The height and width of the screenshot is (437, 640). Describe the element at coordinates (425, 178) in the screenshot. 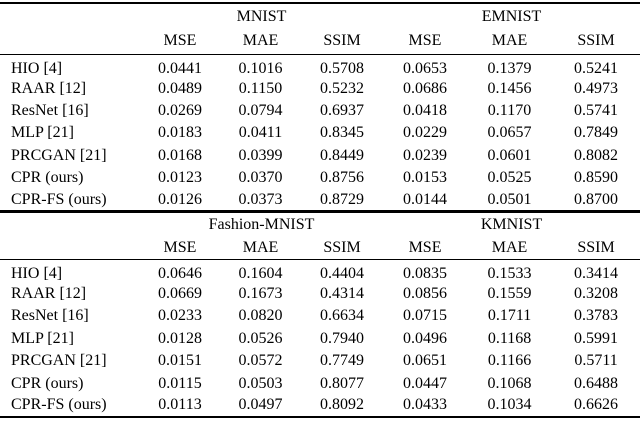

I see `metric-value: 0.0153` at that location.